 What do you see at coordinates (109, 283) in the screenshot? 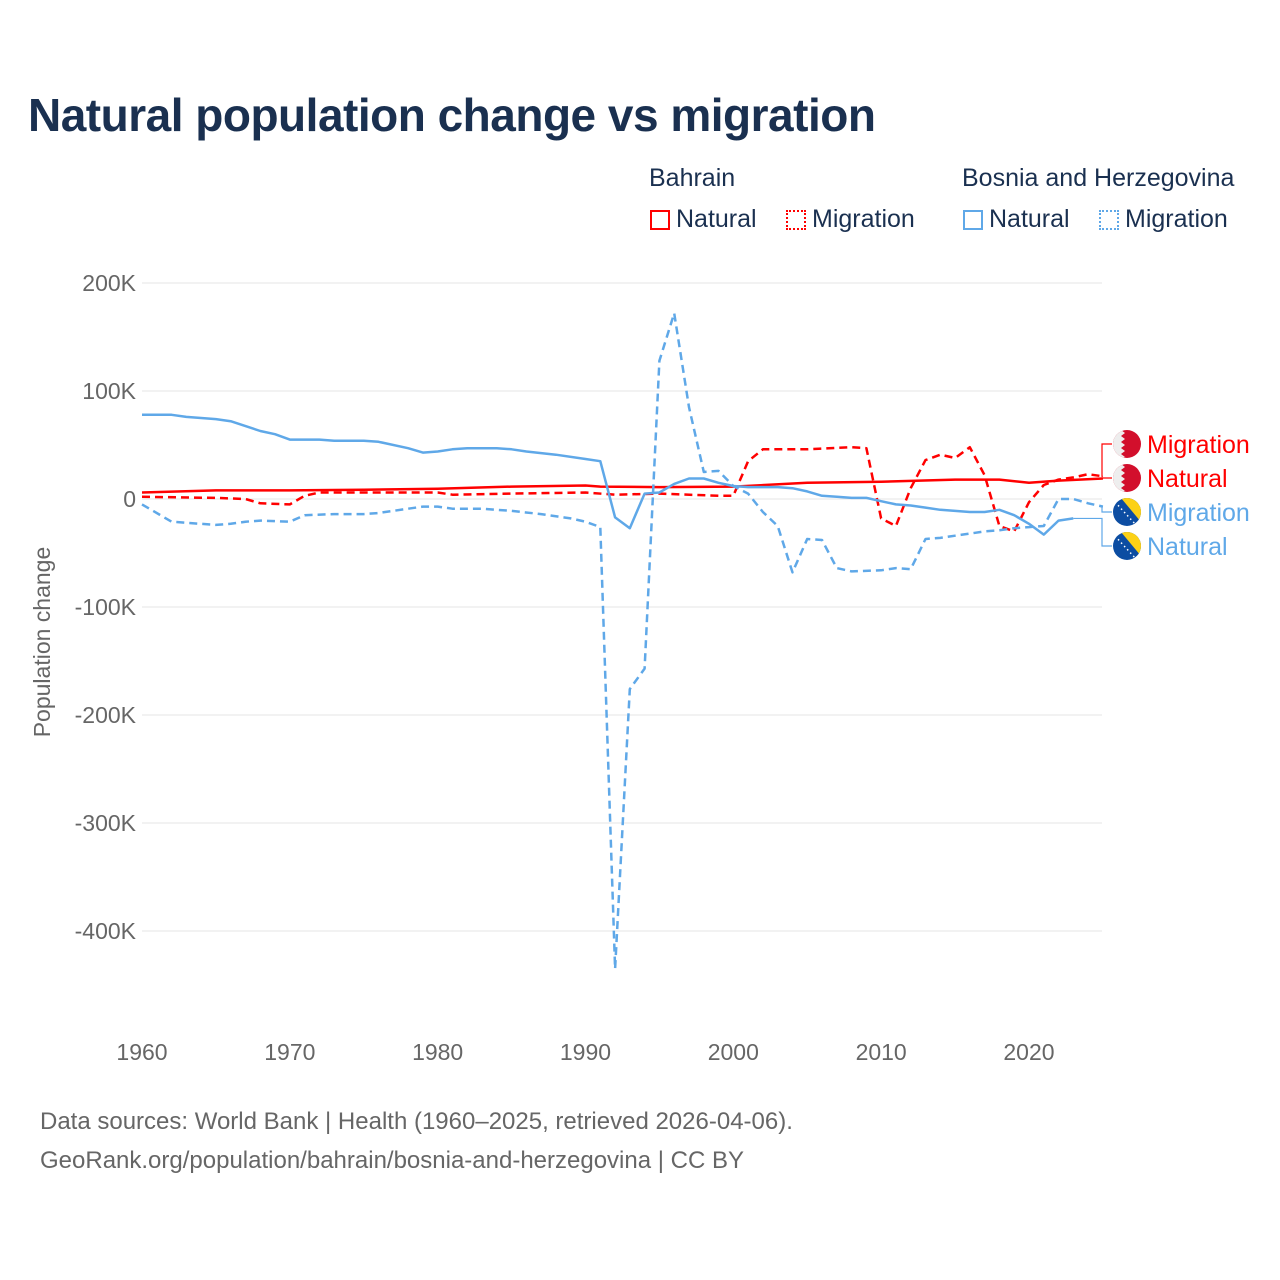
I see `y-tick-label: 200K` at bounding box center [109, 283].